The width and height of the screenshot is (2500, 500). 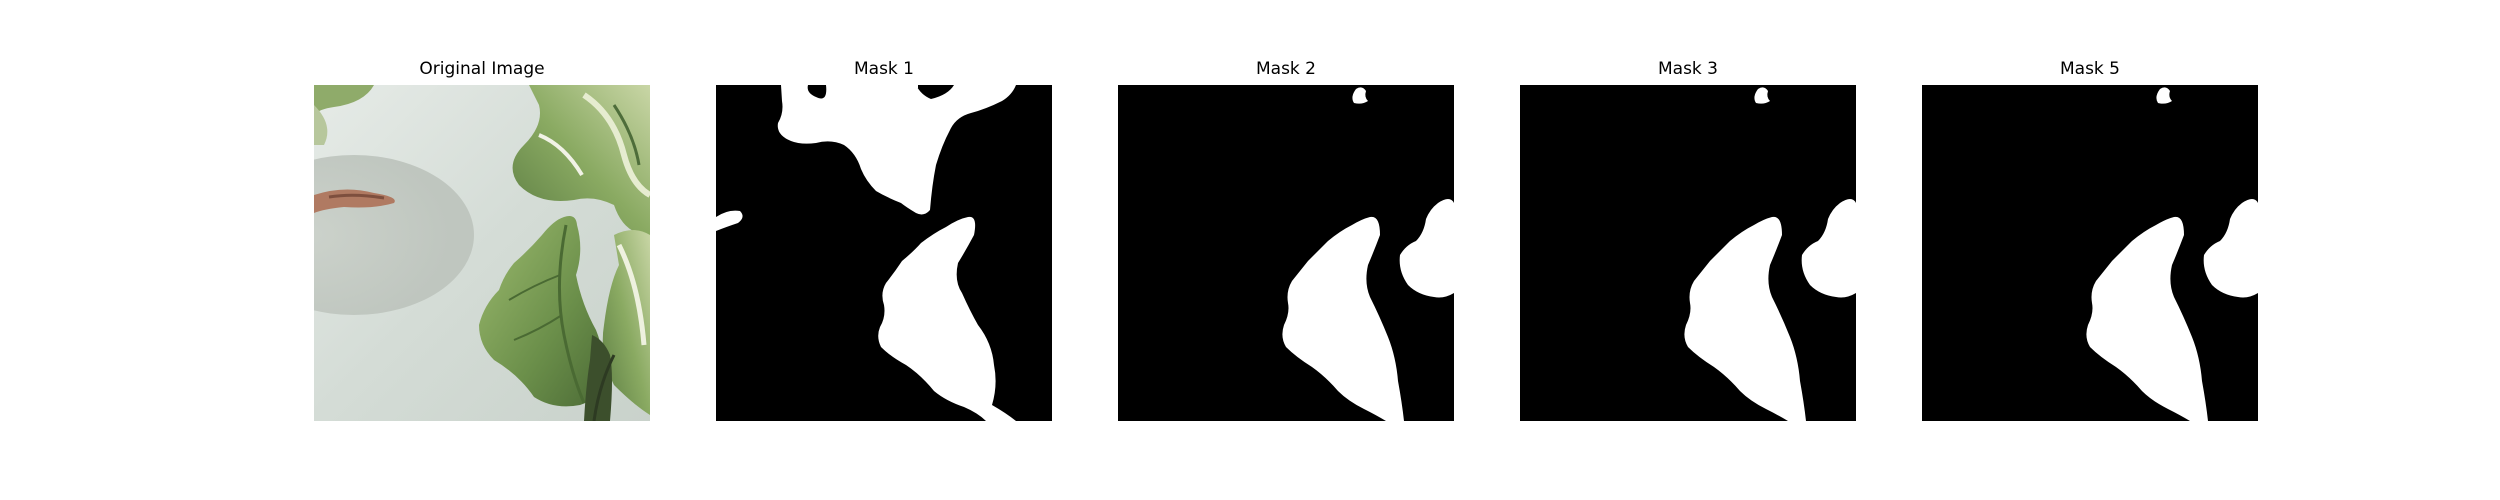 I want to click on mask-3-panel: Mask 3, so click(x=1688, y=241).